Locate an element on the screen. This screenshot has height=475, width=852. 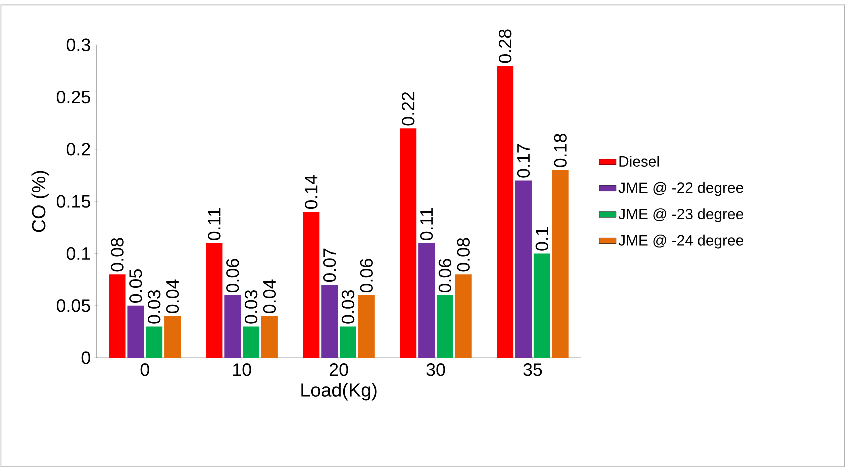
data-label: 0.1 is located at coordinates (542, 239).